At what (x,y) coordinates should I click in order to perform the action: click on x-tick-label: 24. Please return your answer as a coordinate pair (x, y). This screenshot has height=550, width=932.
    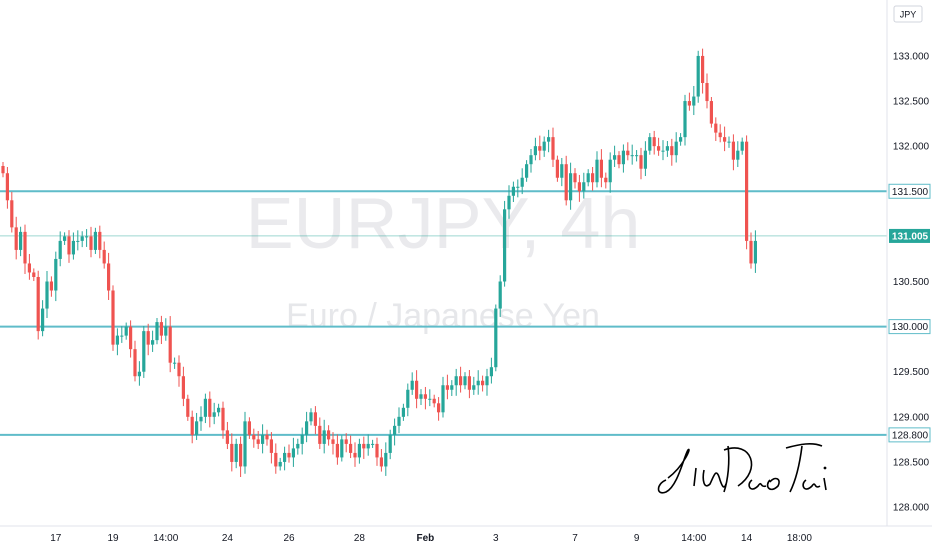
    Looking at the image, I should click on (228, 538).